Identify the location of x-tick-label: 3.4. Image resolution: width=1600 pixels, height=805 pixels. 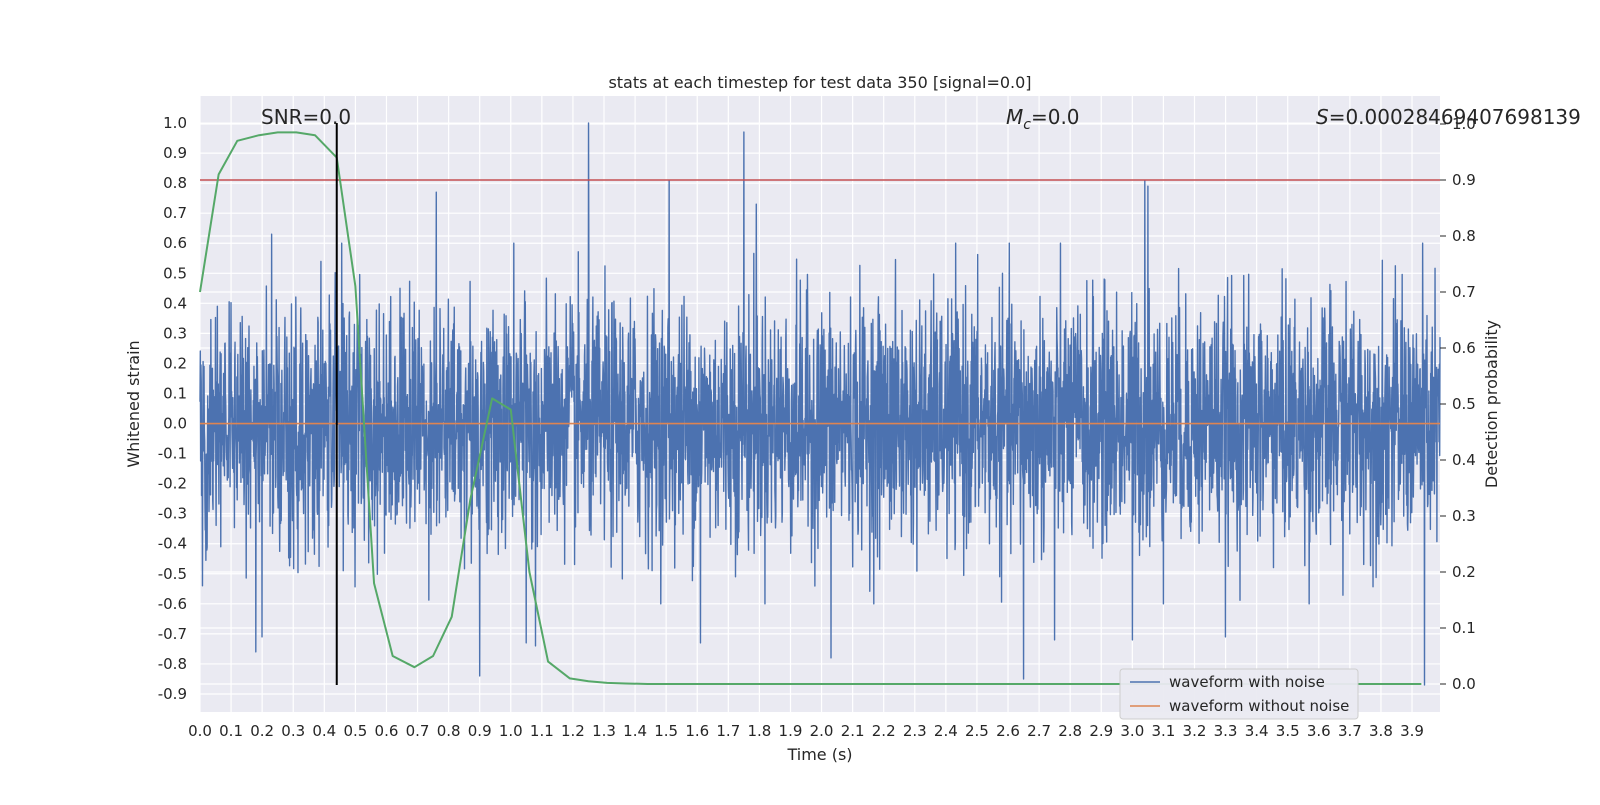
(1257, 731).